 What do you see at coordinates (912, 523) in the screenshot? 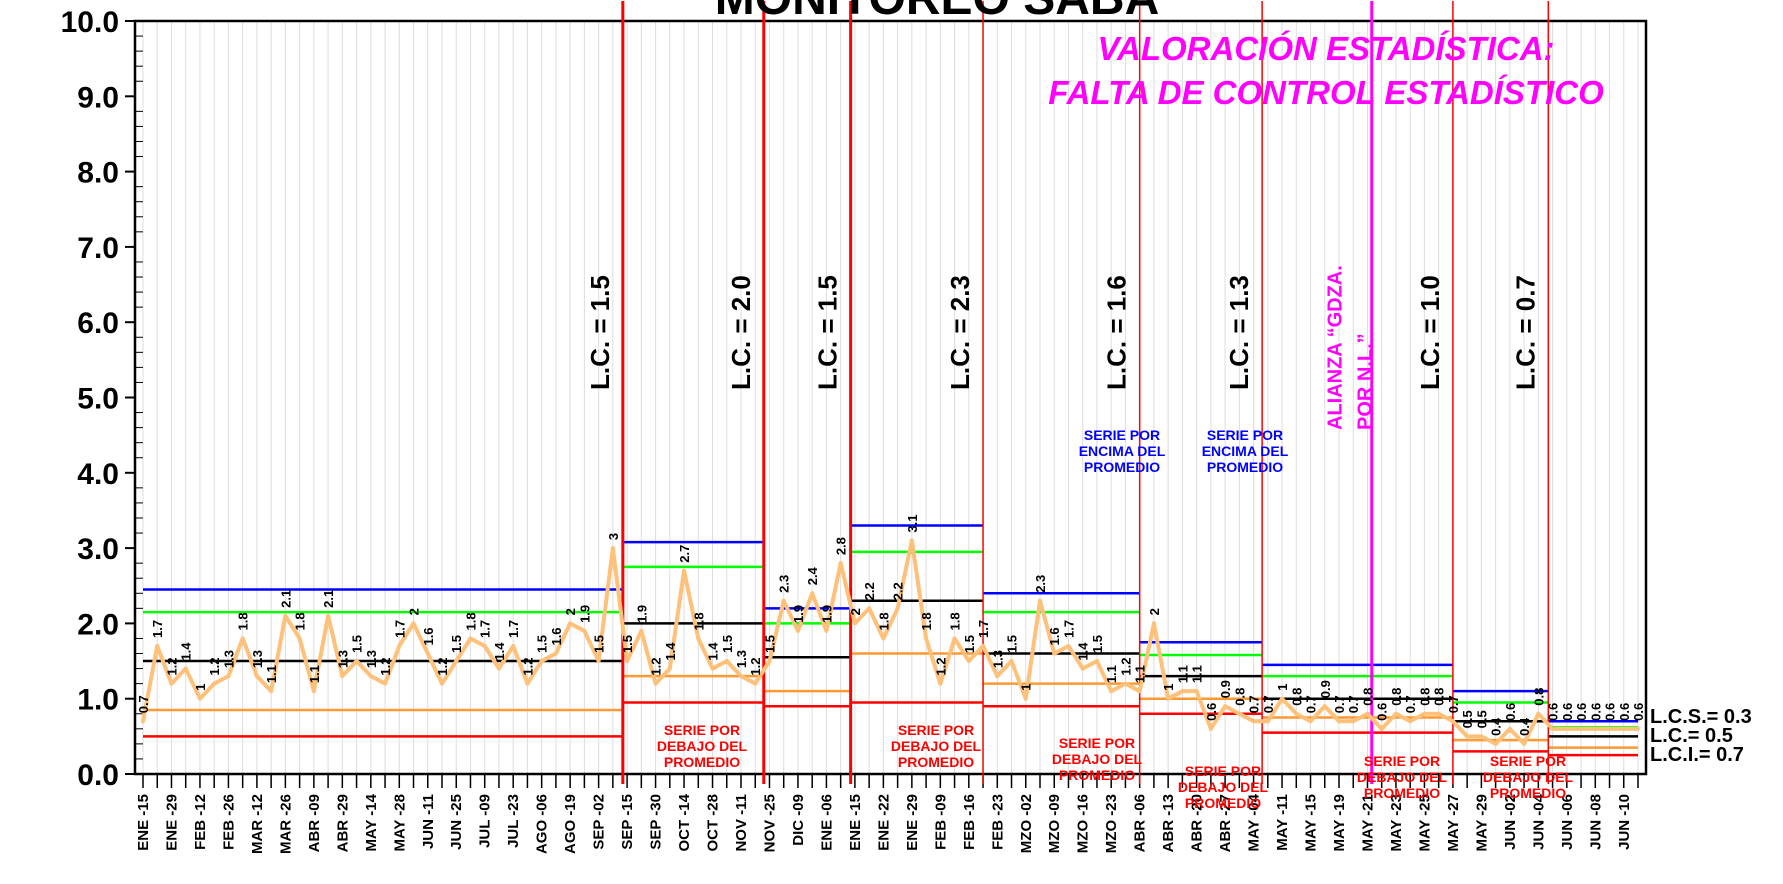
I see `data-label: 3.1` at bounding box center [912, 523].